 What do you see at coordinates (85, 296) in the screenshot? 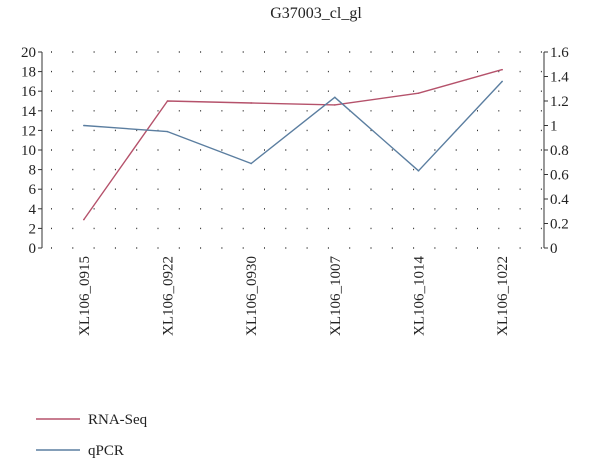
I see `x-tick-label: XL106_0915` at bounding box center [85, 296].